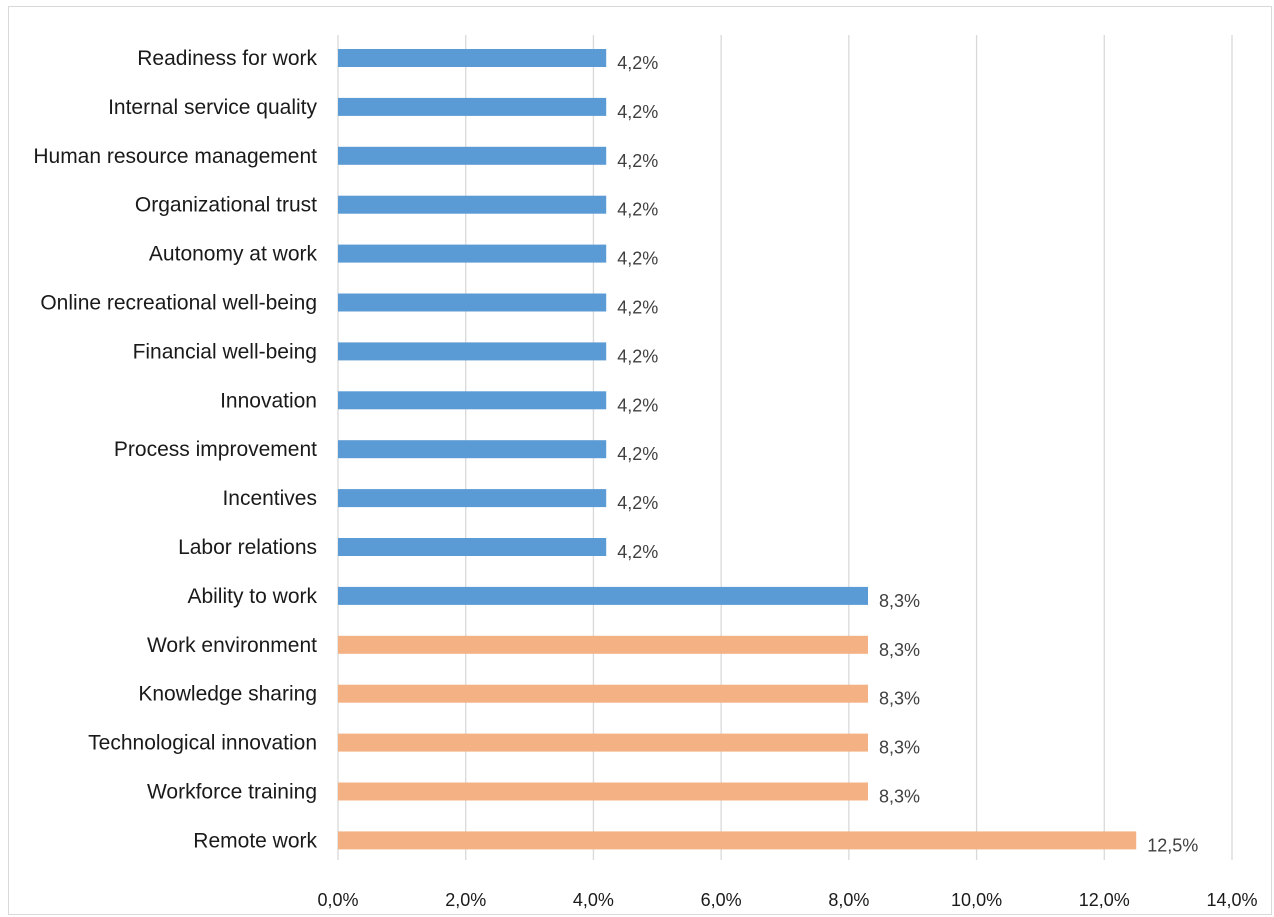  I want to click on category-label: Knowledge sharing, so click(227, 694).